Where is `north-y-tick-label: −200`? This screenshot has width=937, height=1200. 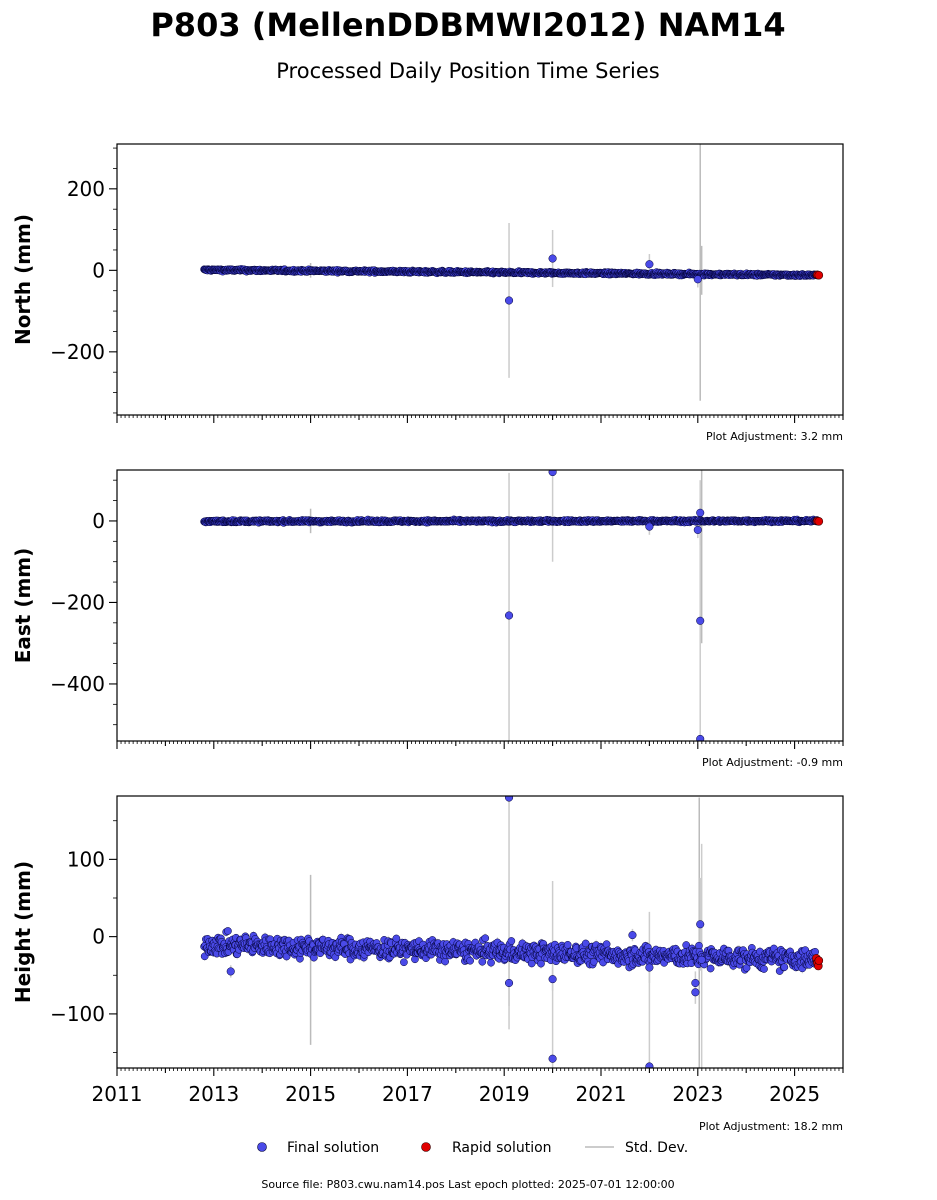
north-y-tick-label: −200 is located at coordinates (77, 352).